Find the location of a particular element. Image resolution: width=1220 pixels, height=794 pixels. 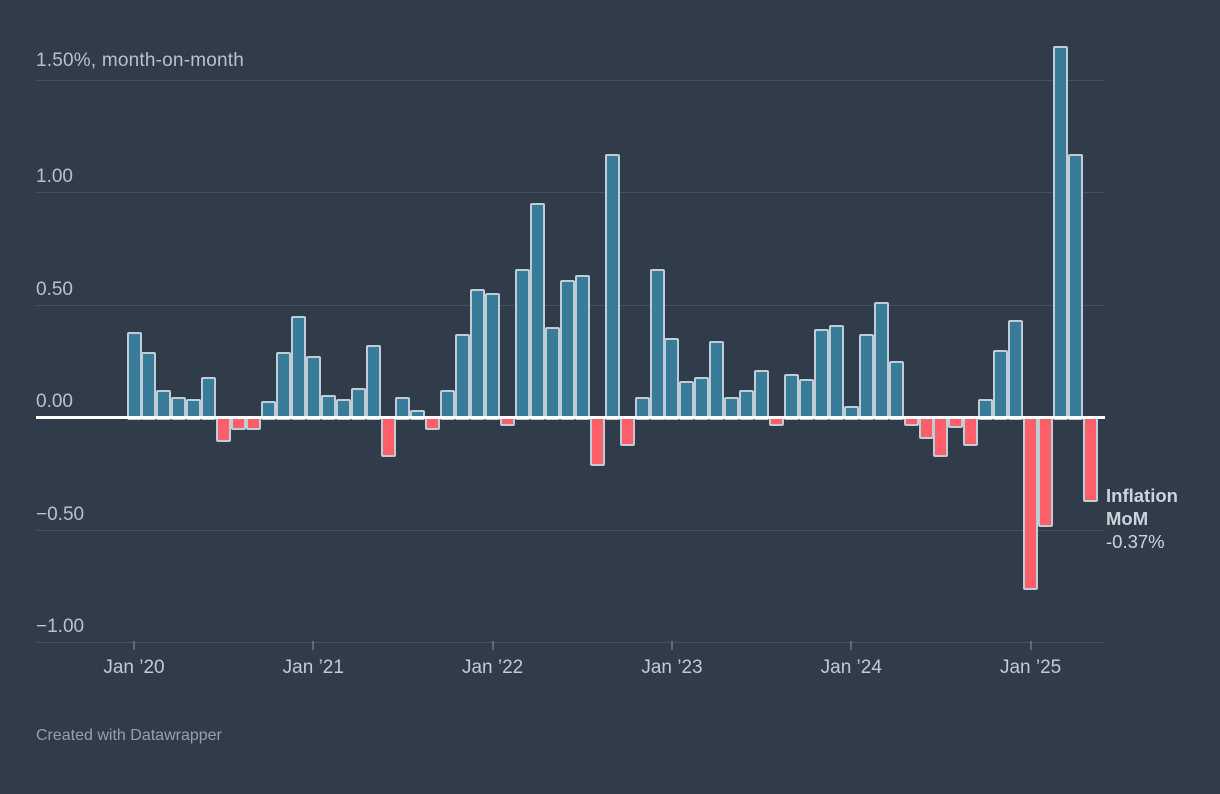

x-tick-label: Jan ’22 is located at coordinates (492, 667).